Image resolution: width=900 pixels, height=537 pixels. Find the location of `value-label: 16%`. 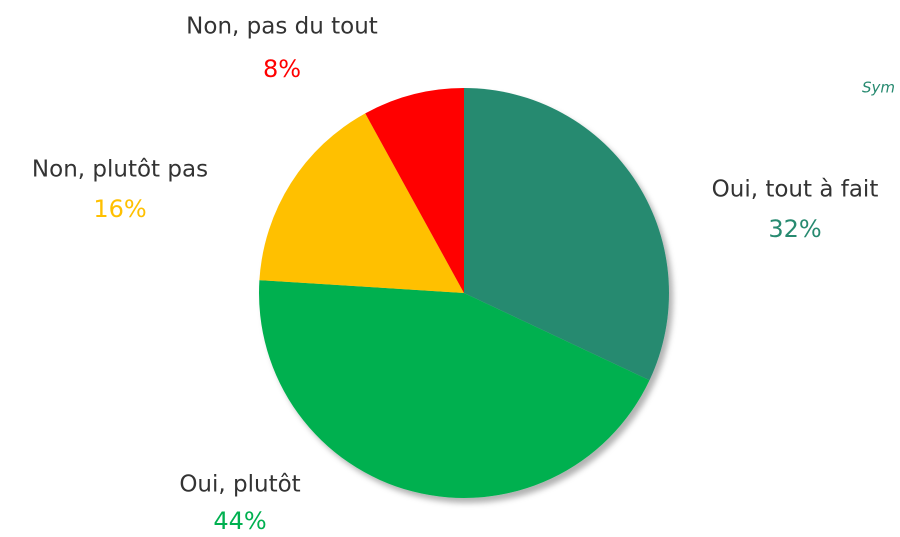

value-label: 16% is located at coordinates (119, 209).